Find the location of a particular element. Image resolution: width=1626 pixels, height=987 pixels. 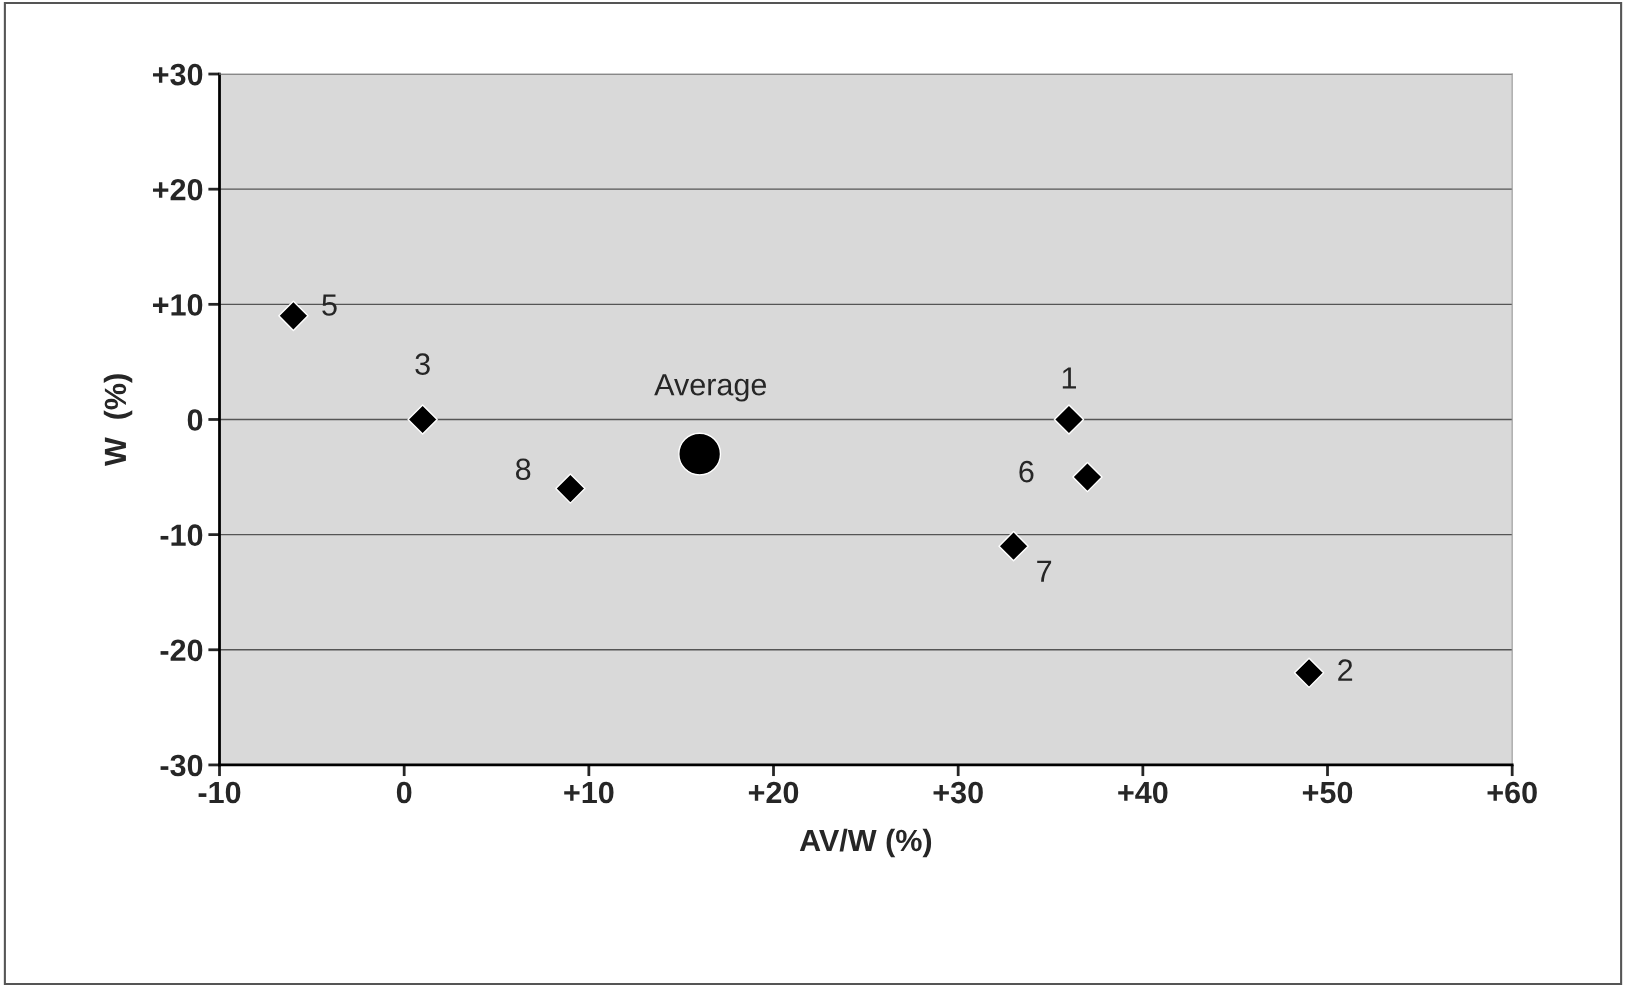

x-tick-label: +30 is located at coordinates (958, 792).